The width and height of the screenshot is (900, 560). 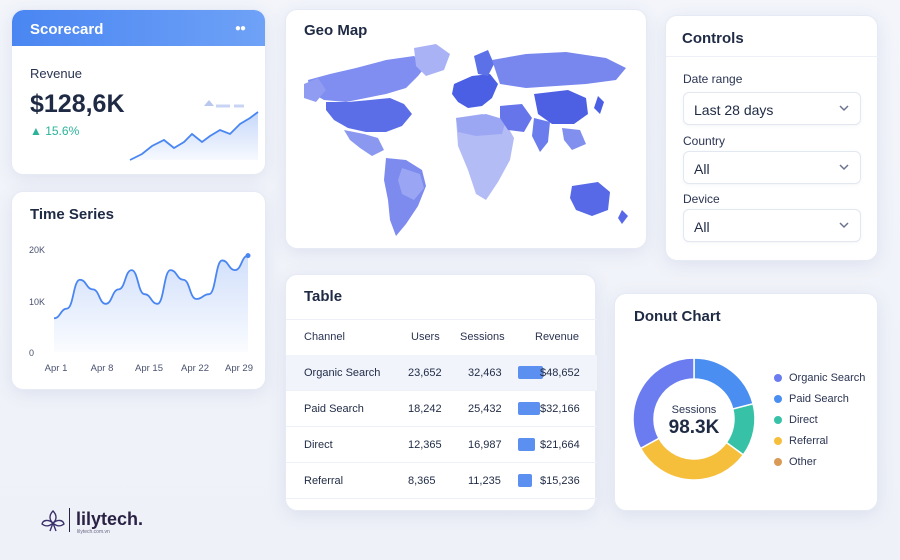 I want to click on legend-label: Direct, so click(x=803, y=420).